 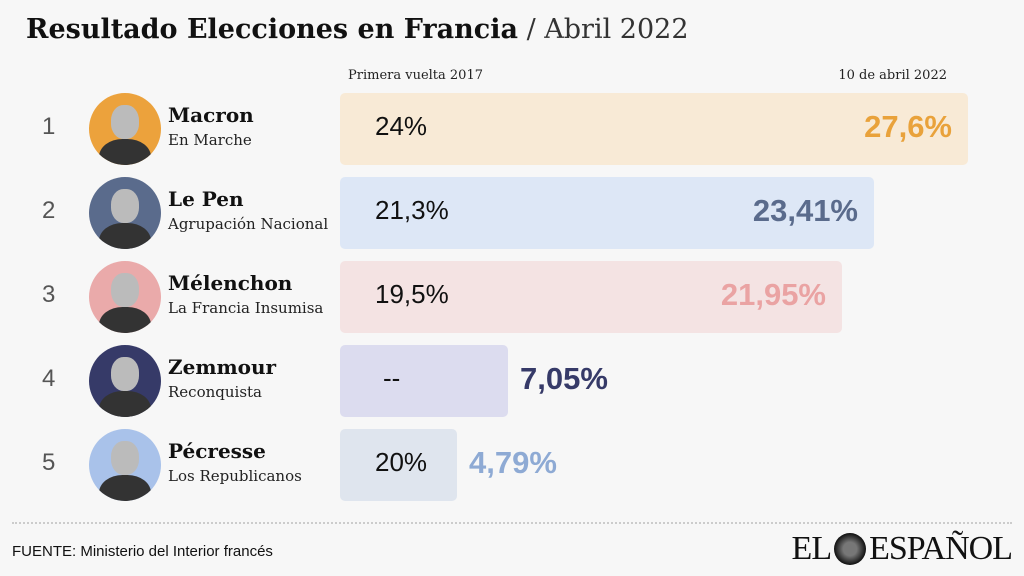 What do you see at coordinates (564, 378) in the screenshot?
I see `value-2022: 7,05%` at bounding box center [564, 378].